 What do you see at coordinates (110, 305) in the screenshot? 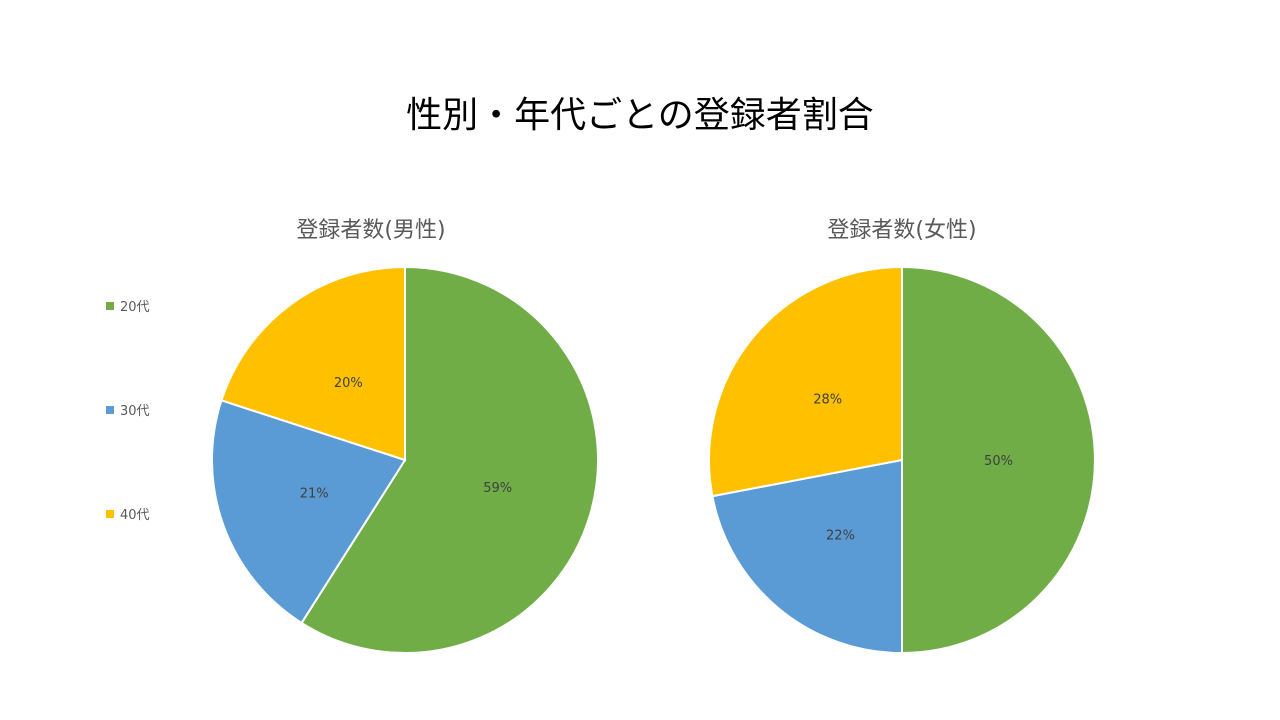
I see `legend-swatch-20s` at bounding box center [110, 305].